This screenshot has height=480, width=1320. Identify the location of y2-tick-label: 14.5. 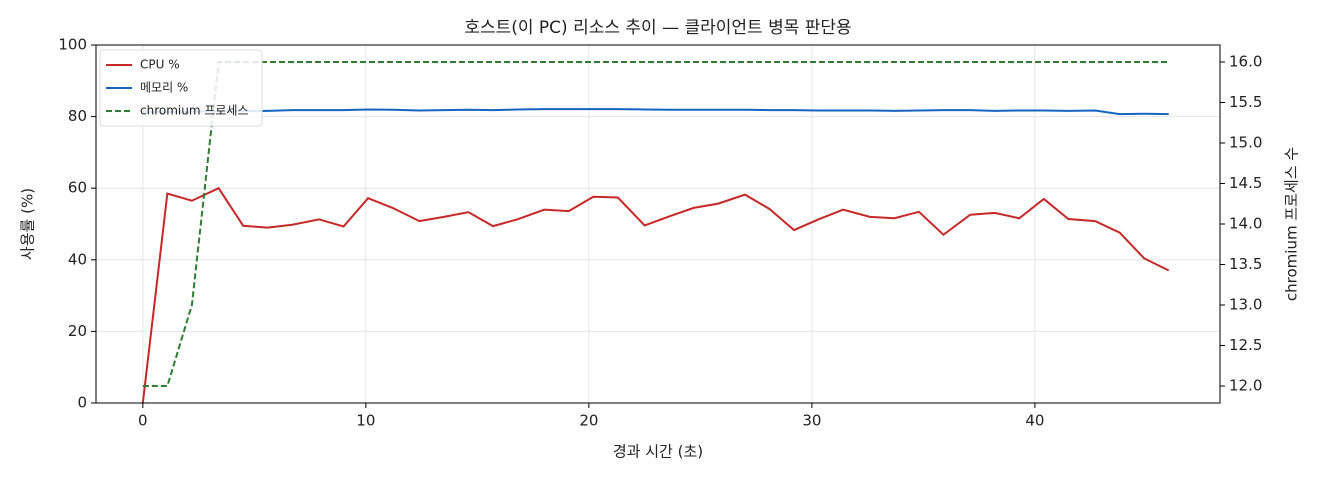
(1245, 183).